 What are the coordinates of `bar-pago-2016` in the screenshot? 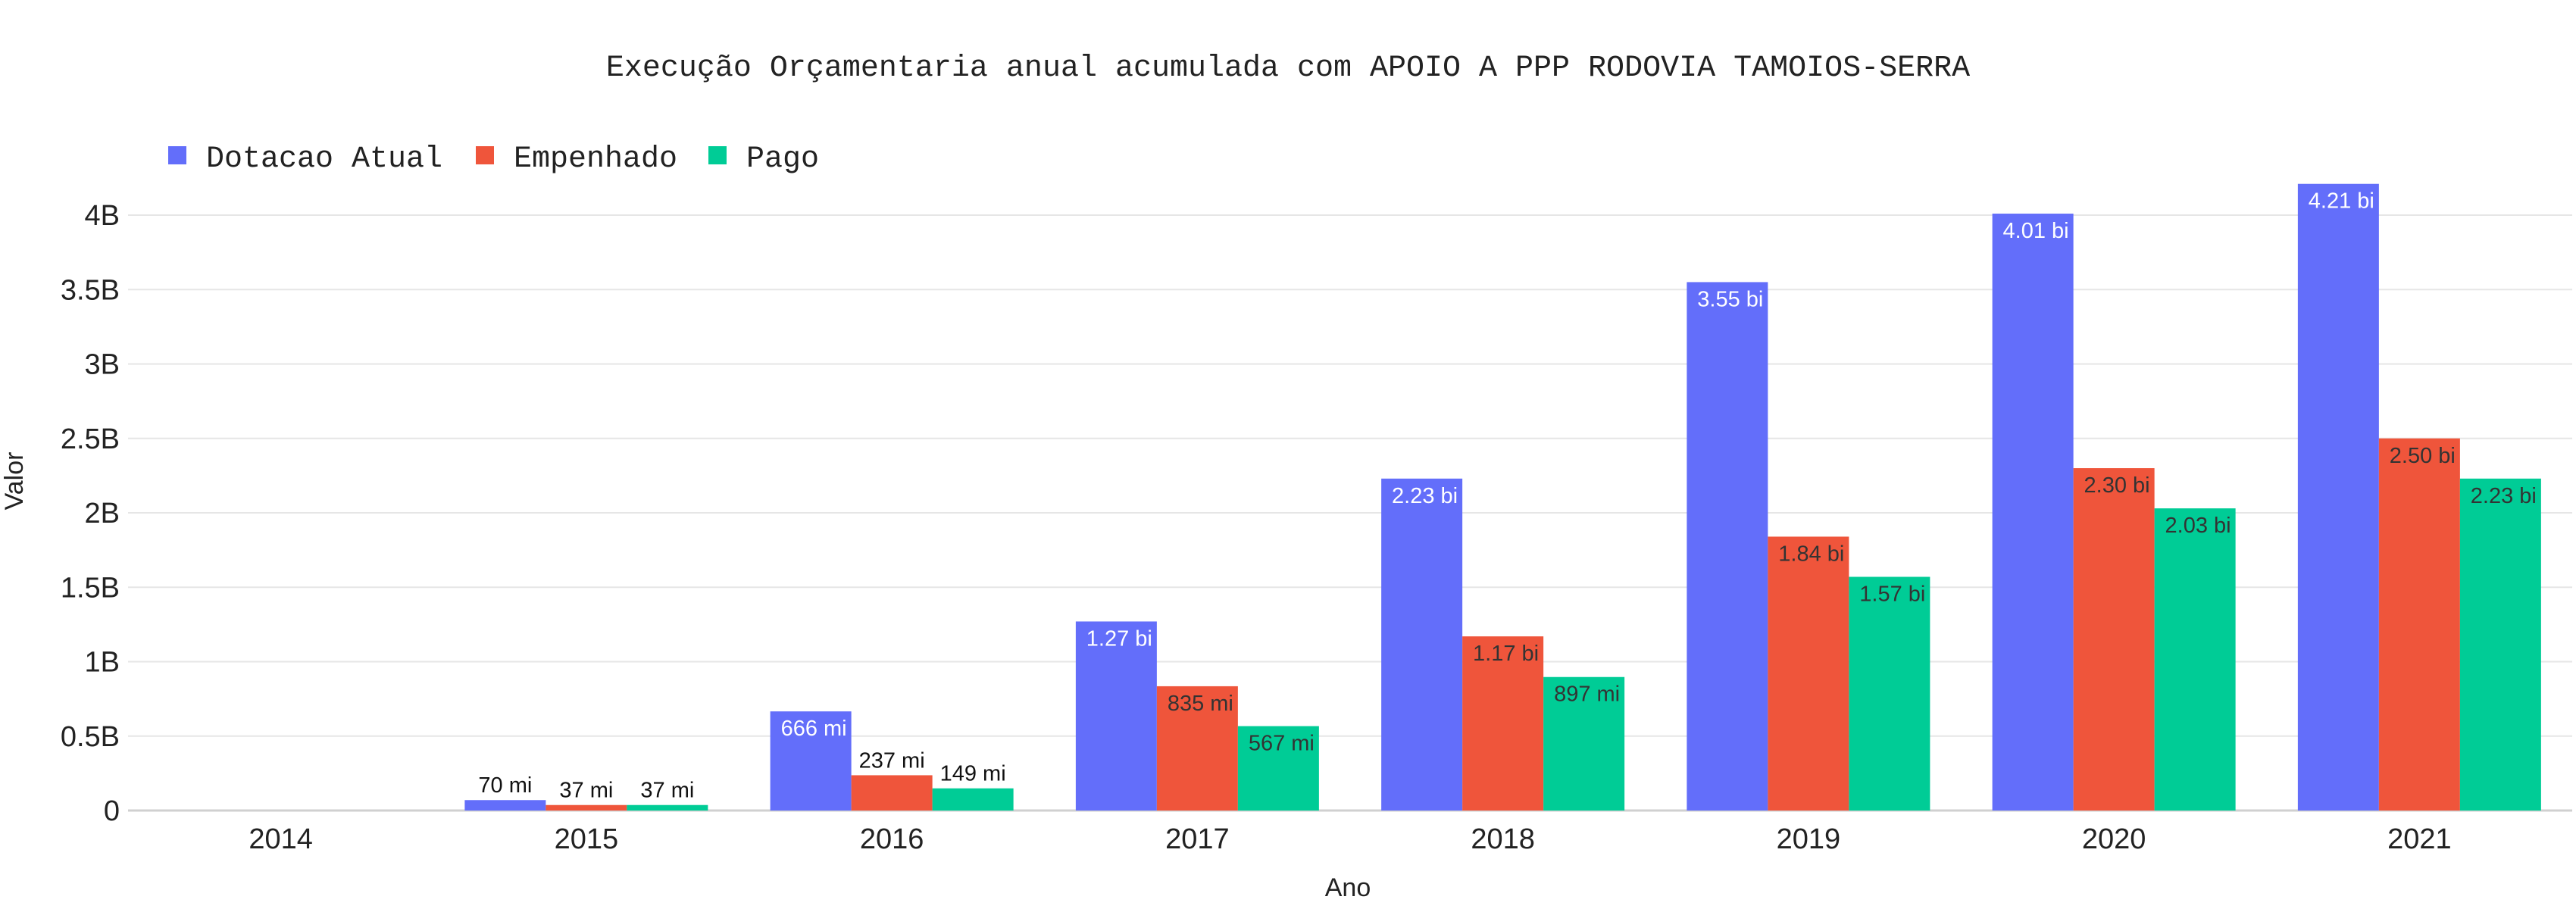 It's located at (973, 799).